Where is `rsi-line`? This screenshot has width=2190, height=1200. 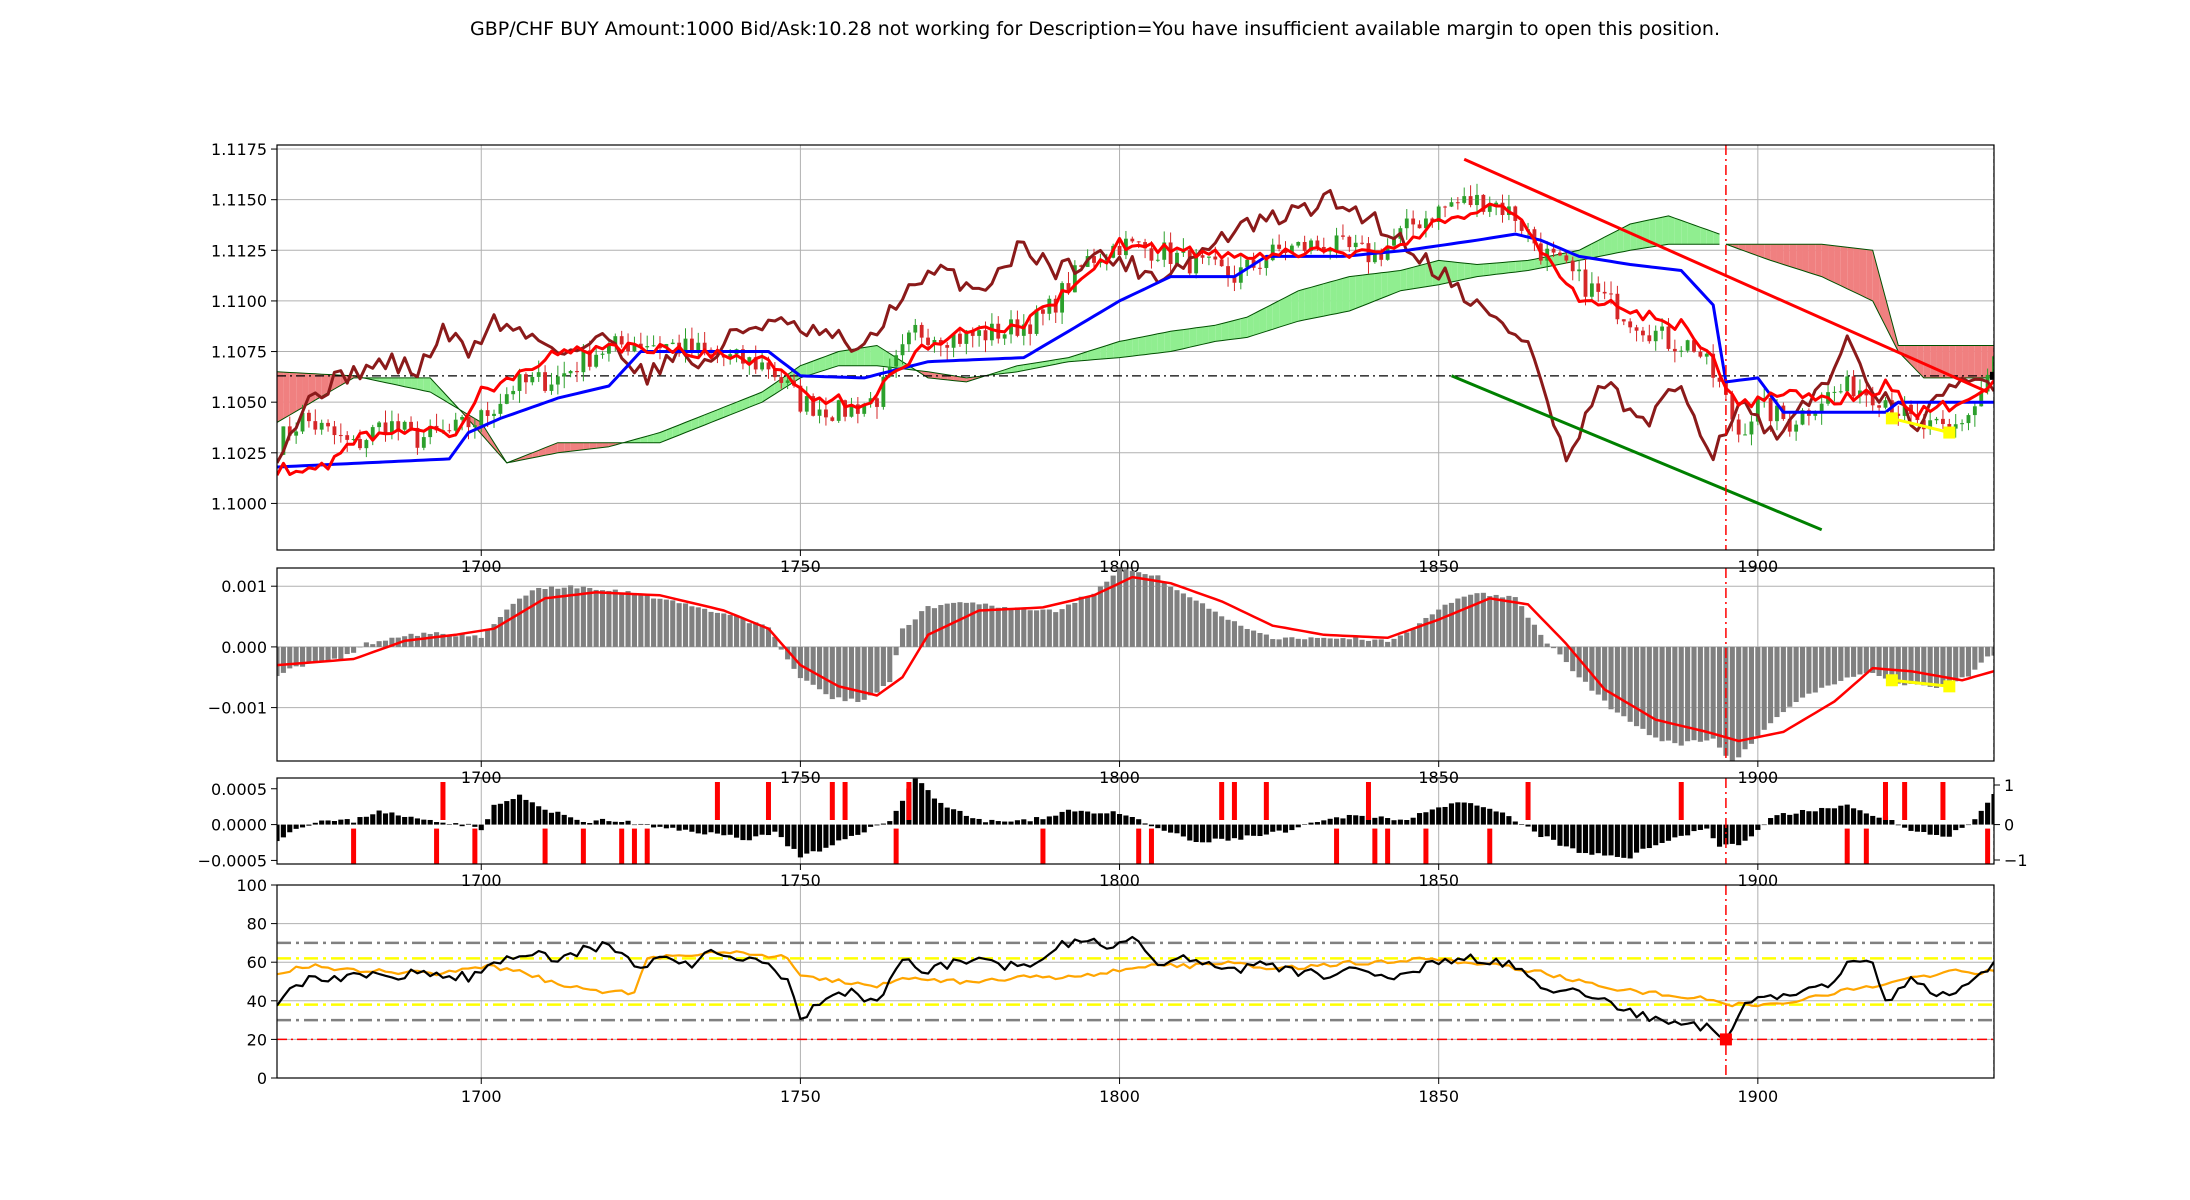 rsi-line is located at coordinates (1135, 988).